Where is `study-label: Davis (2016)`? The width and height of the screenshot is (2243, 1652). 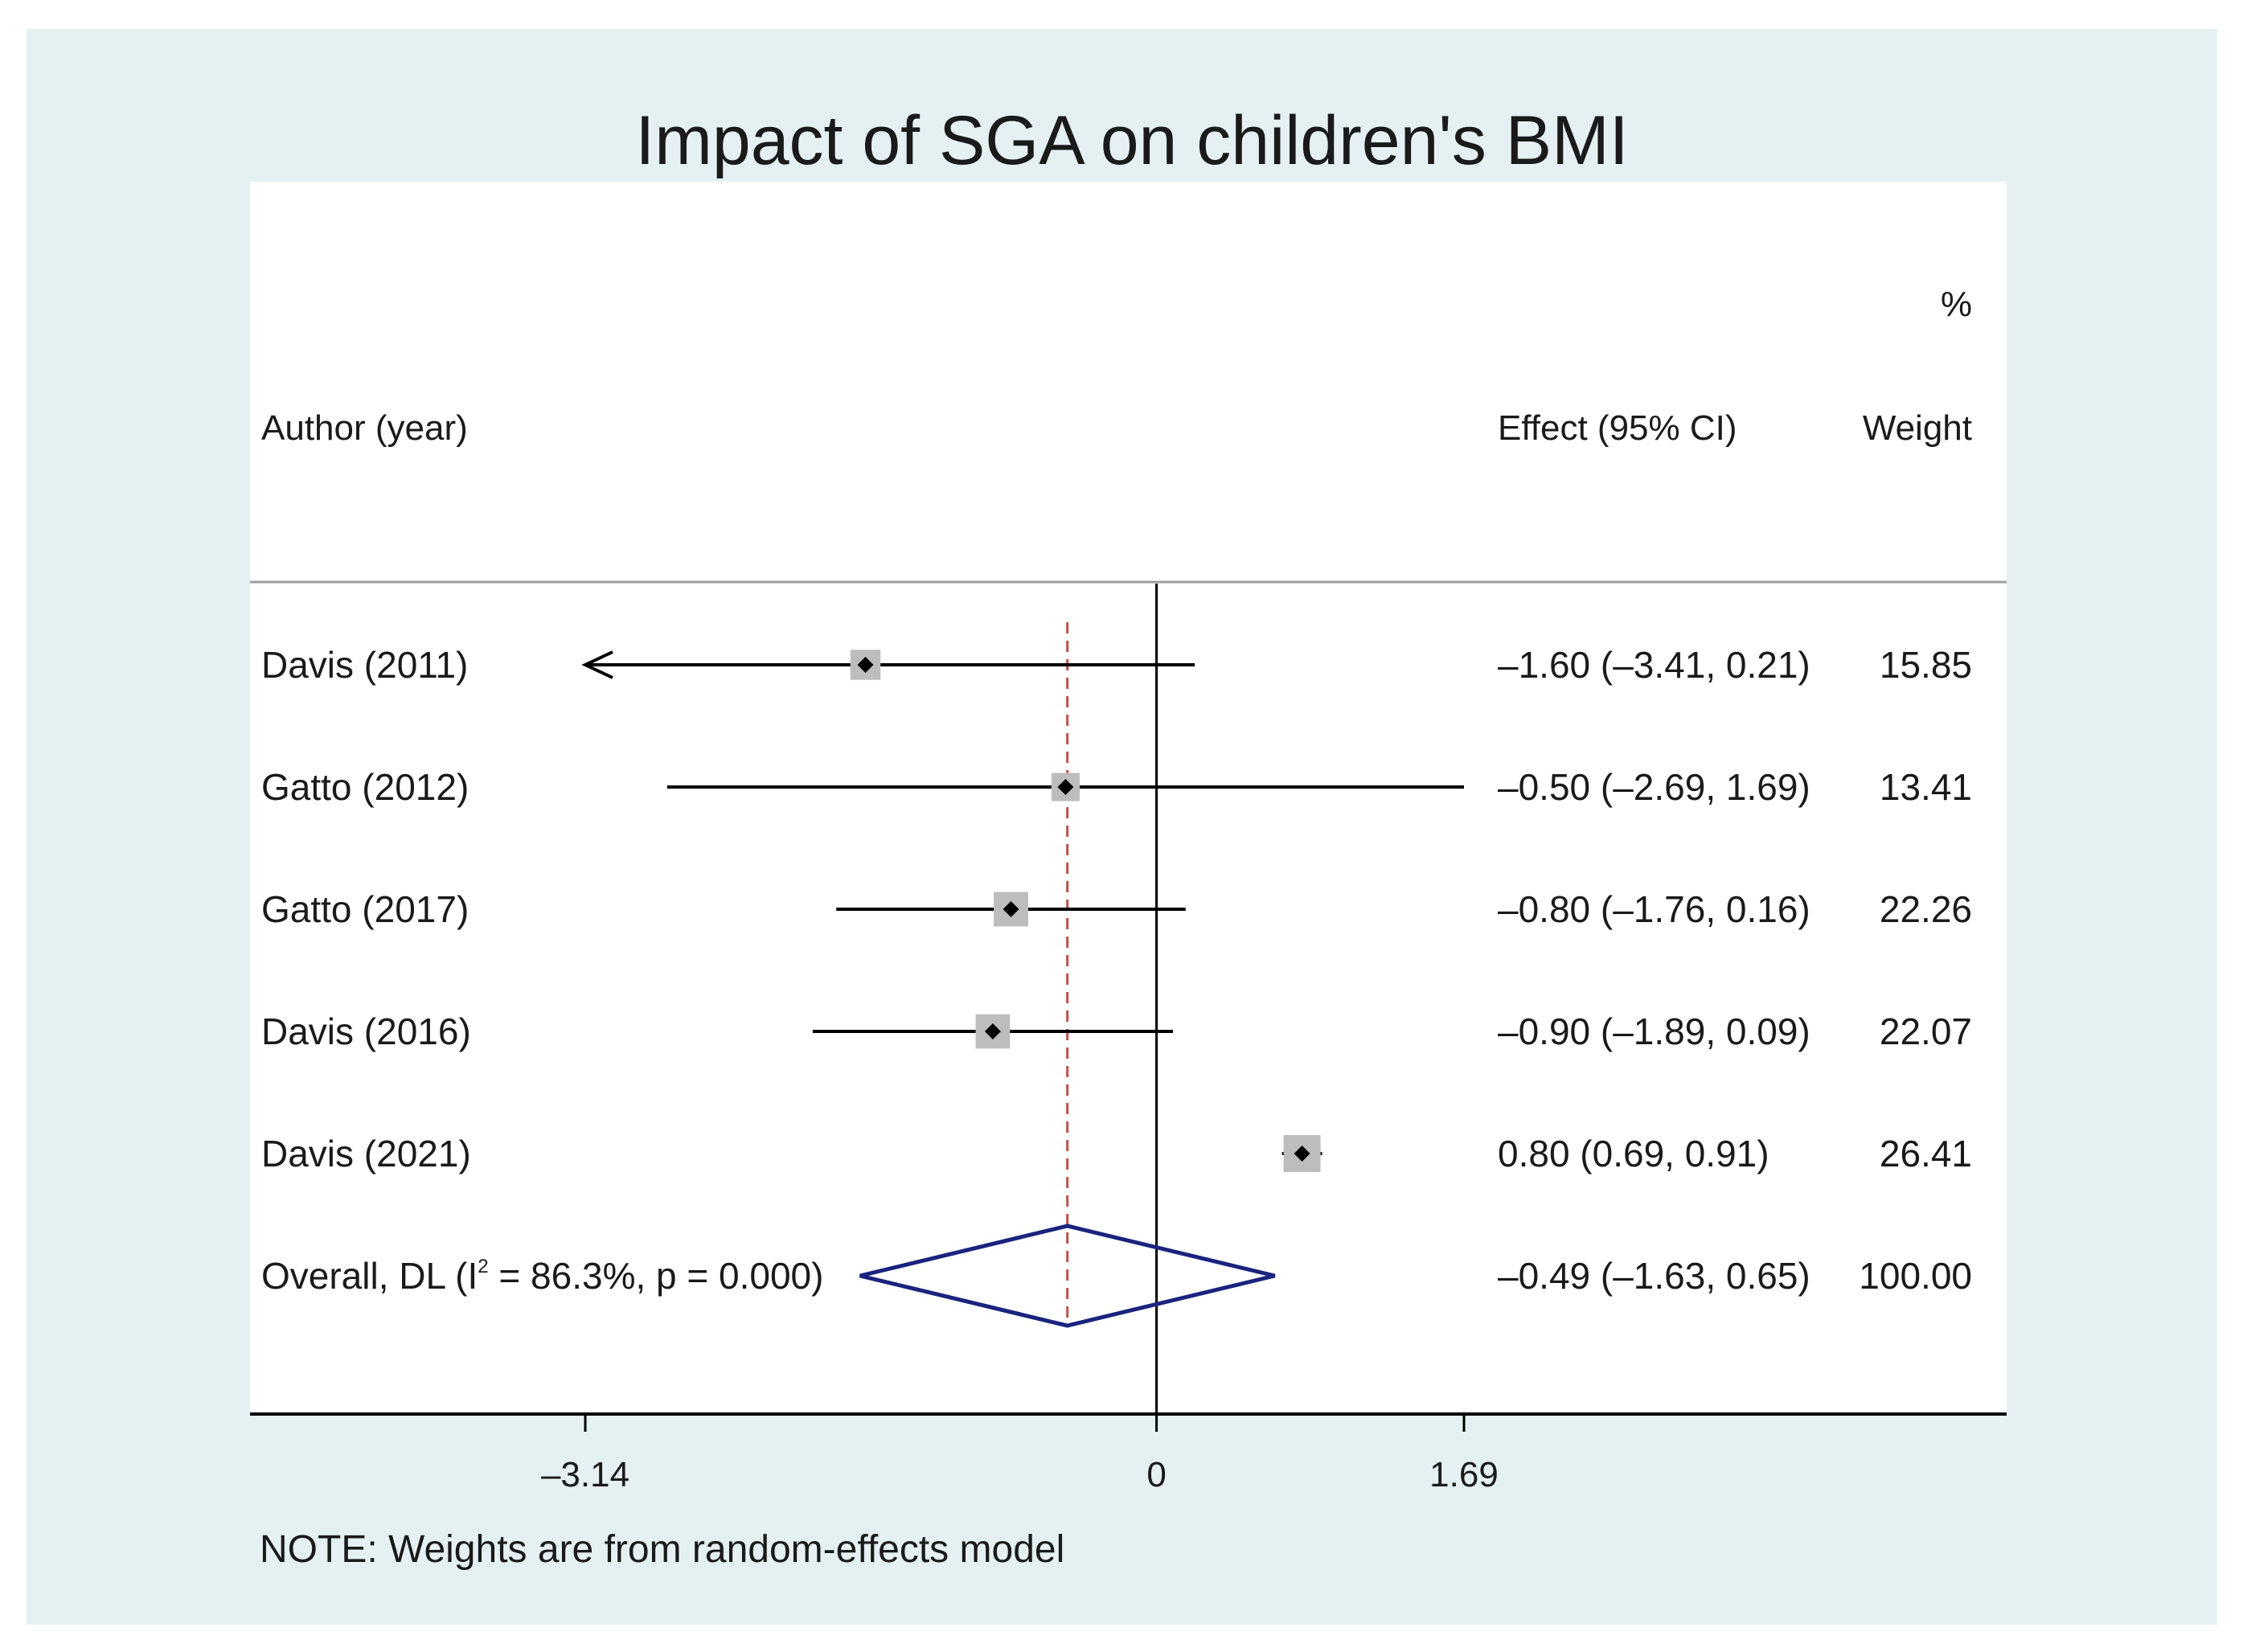 study-label: Davis (2016) is located at coordinates (366, 1031).